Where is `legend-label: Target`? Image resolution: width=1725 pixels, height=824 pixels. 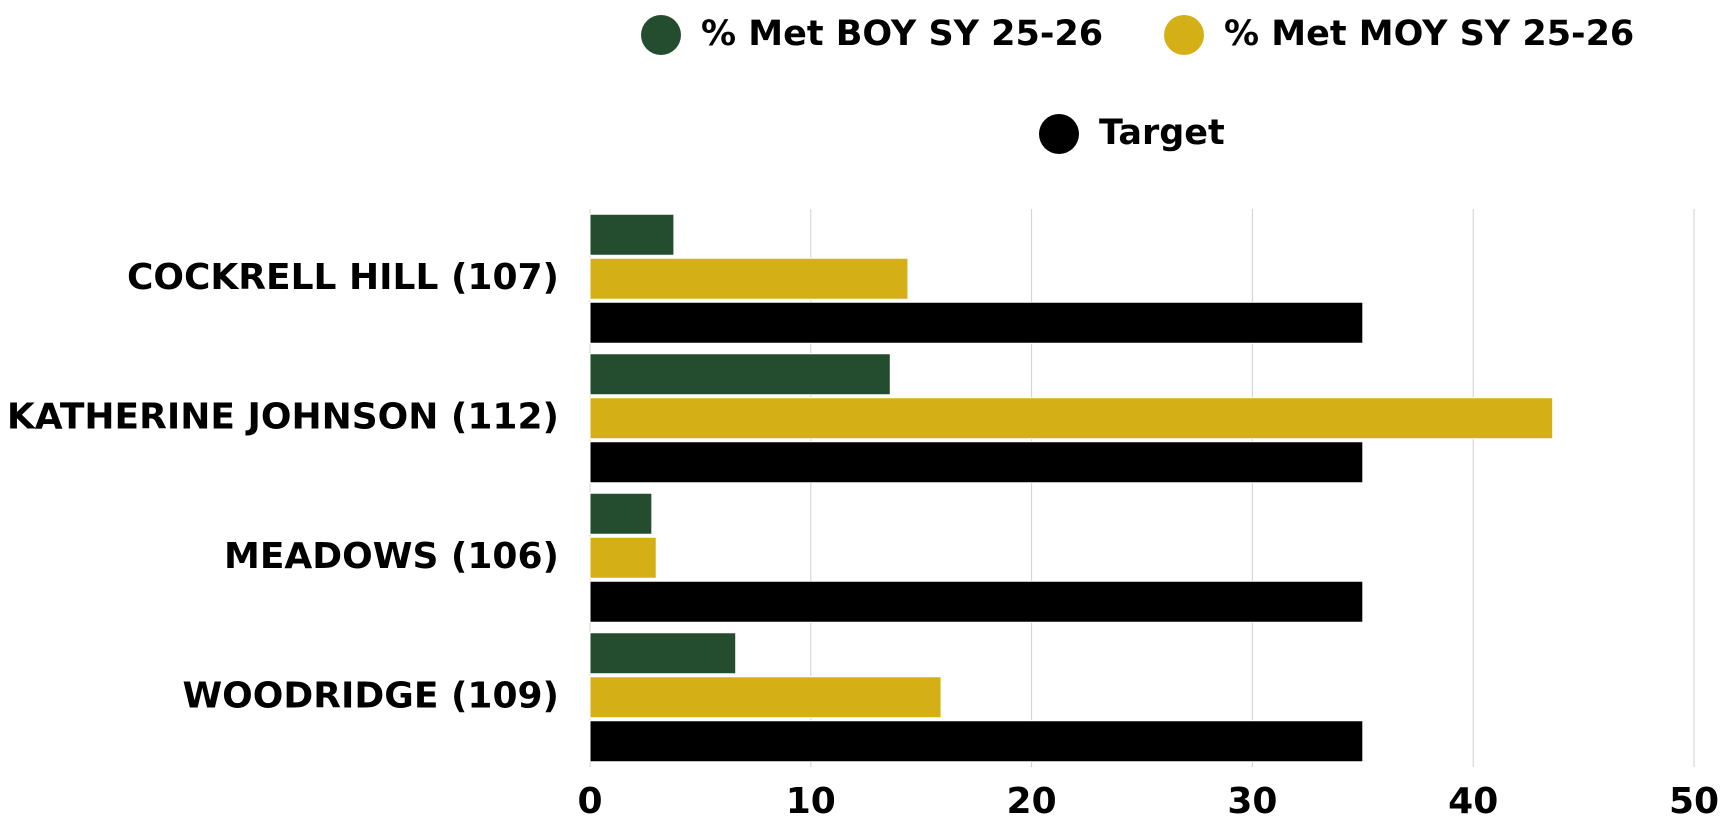
legend-label: Target is located at coordinates (1162, 133).